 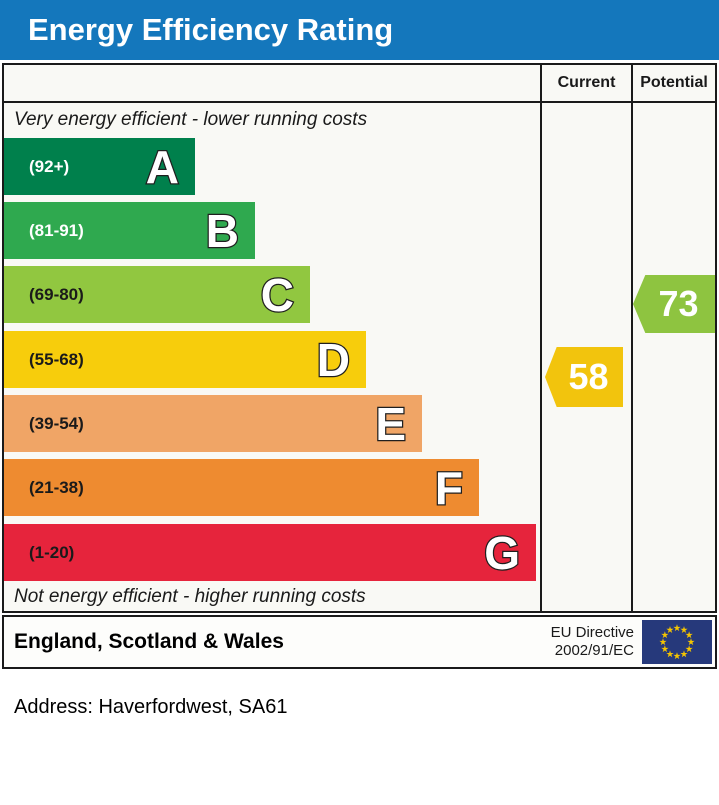 What do you see at coordinates (163, 166) in the screenshot?
I see `band-letter: A` at bounding box center [163, 166].